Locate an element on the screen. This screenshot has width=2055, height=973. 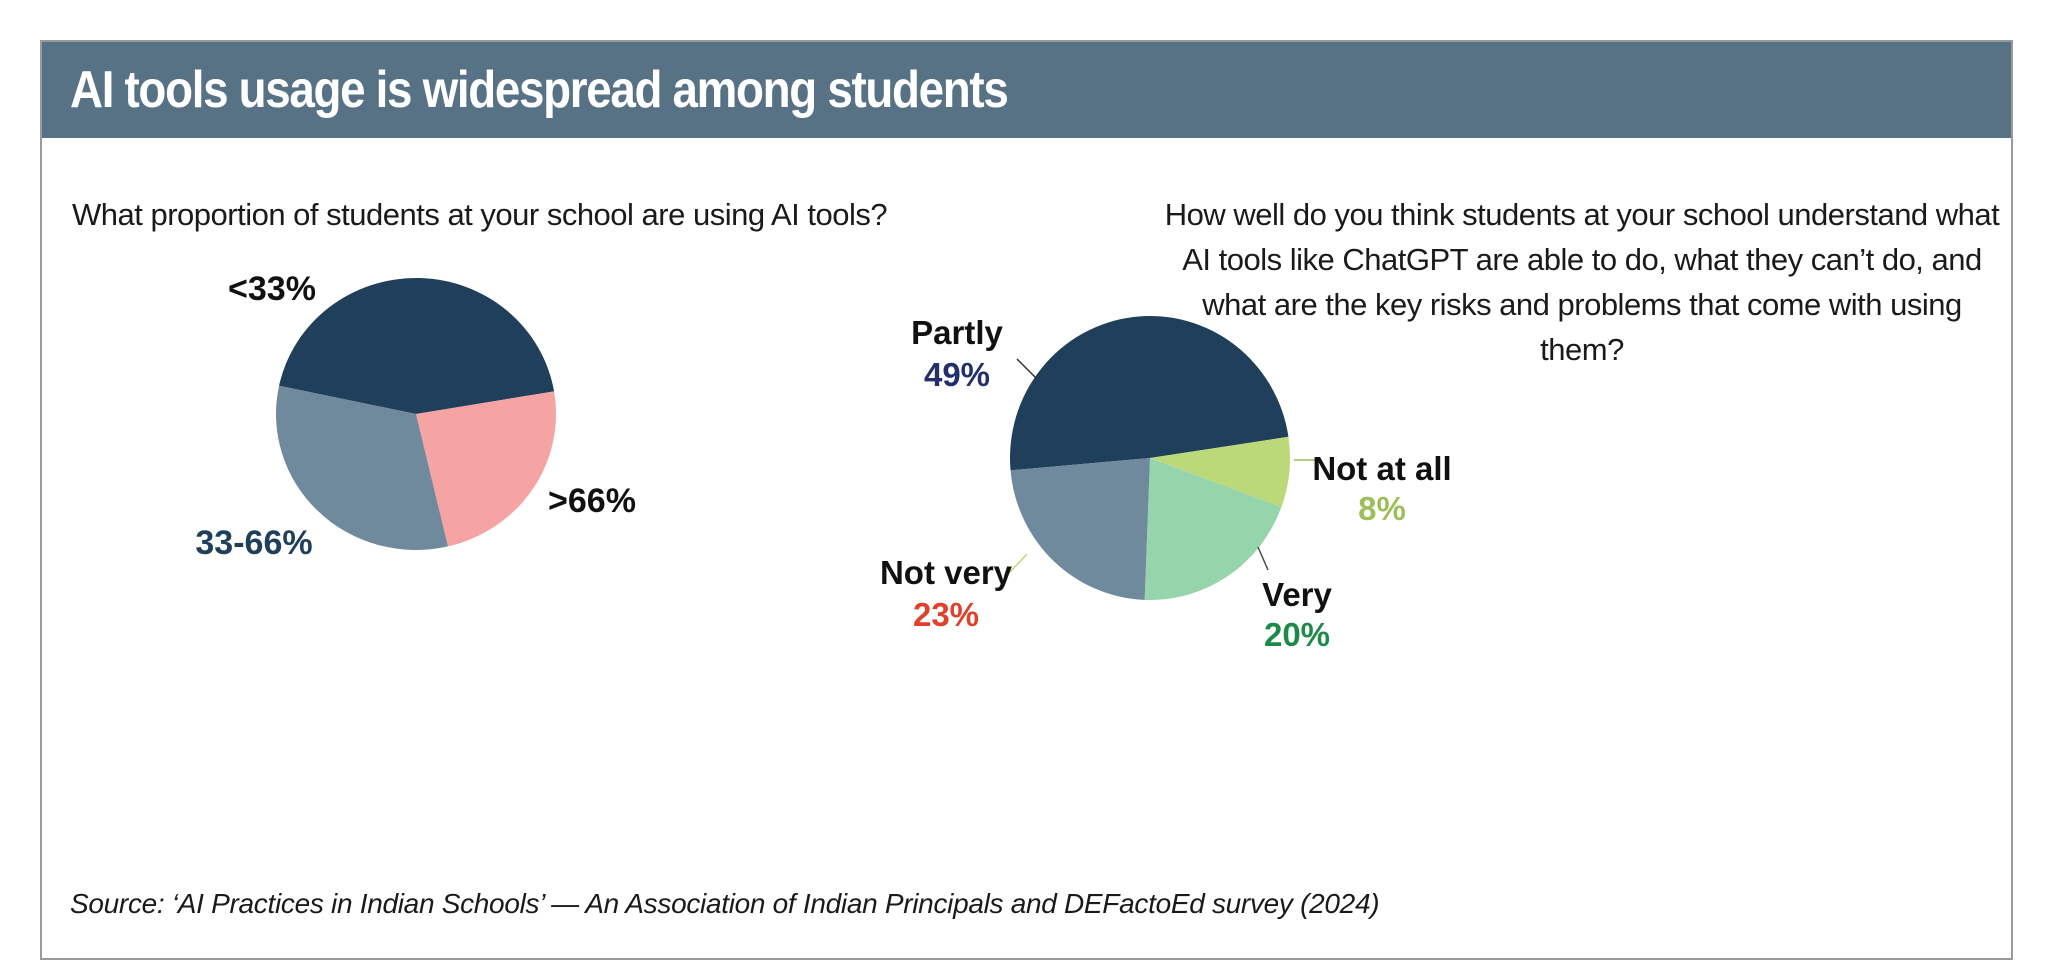
pie-2-value-2: 20% is located at coordinates (1297, 634).